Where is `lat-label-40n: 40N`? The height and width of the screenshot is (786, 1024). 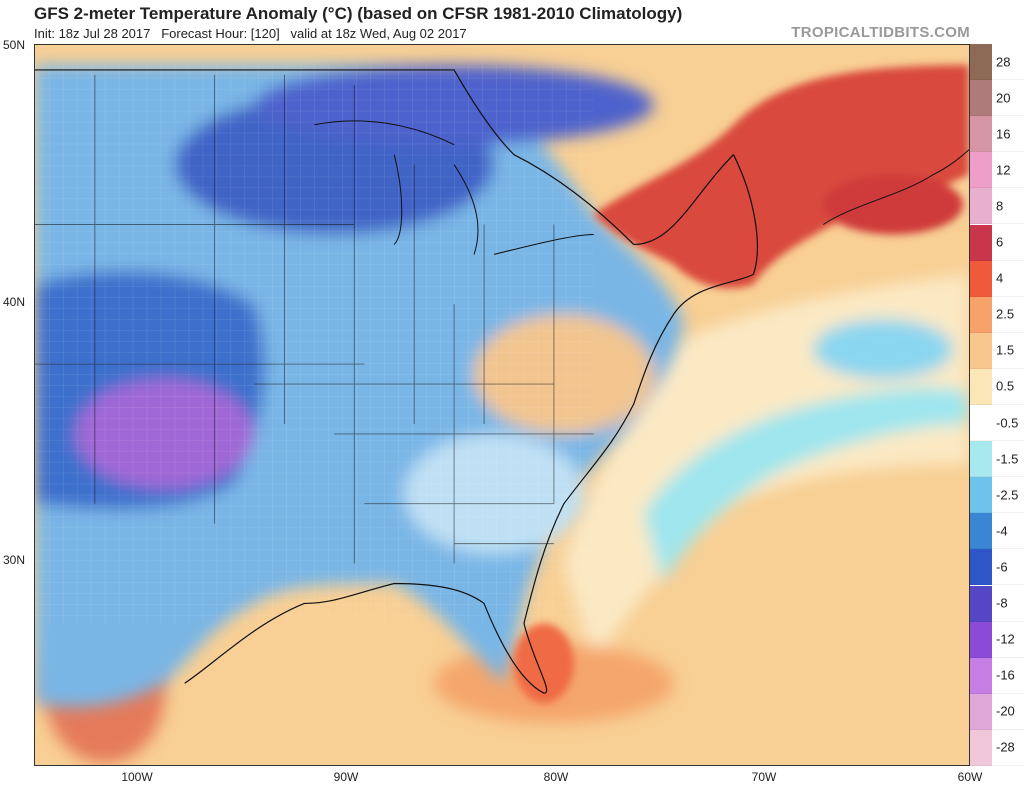 lat-label-40n: 40N is located at coordinates (14, 302).